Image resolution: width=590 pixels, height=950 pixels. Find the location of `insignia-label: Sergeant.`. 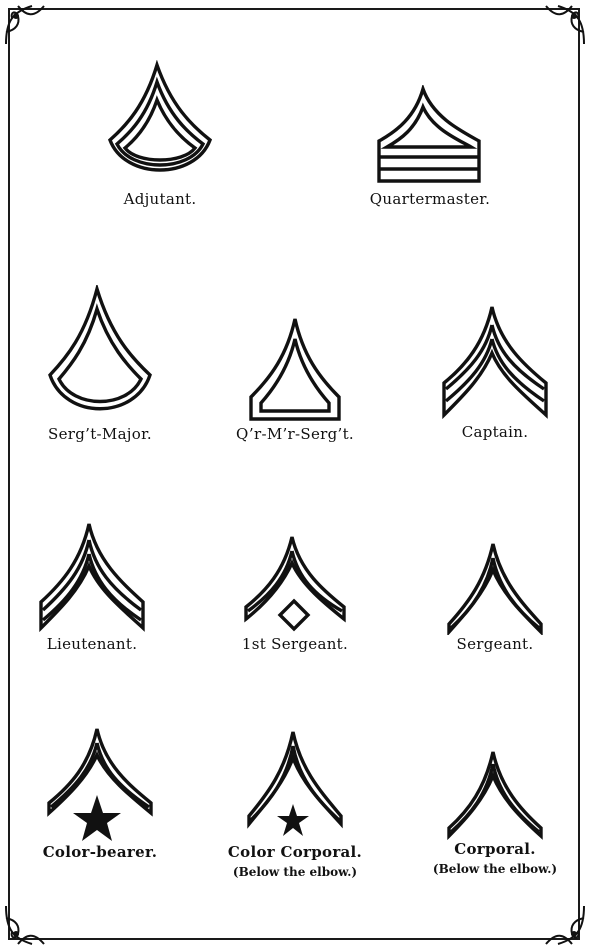

insignia-label: Sergeant. is located at coordinates (495, 644).